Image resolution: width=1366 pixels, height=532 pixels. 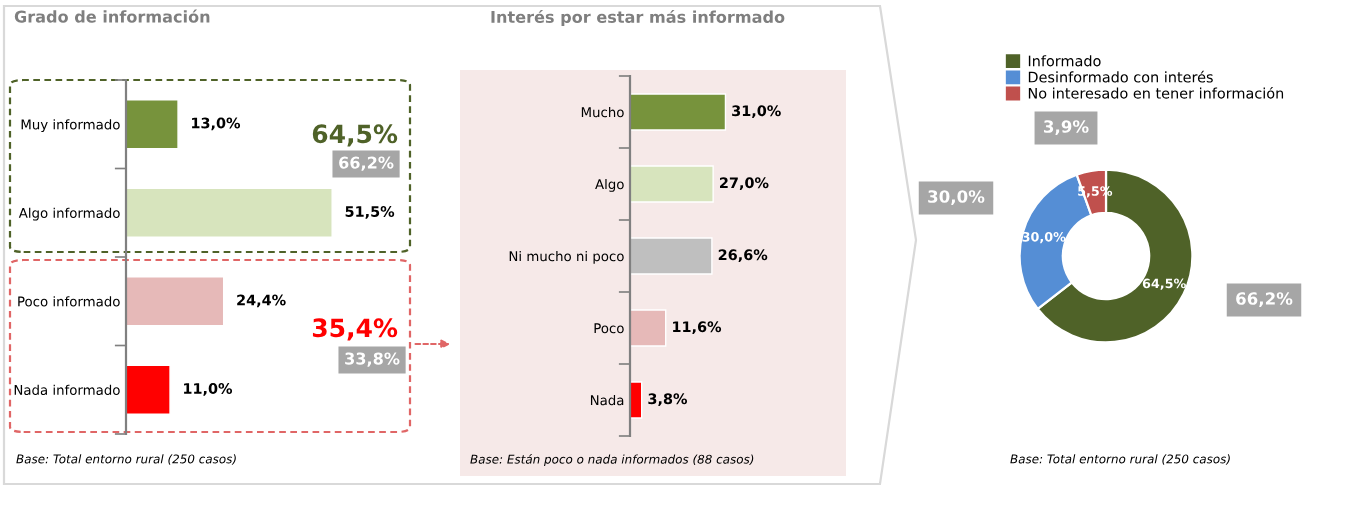 What do you see at coordinates (372, 359) in the screenshot?
I see `text: 33,8%` at bounding box center [372, 359].